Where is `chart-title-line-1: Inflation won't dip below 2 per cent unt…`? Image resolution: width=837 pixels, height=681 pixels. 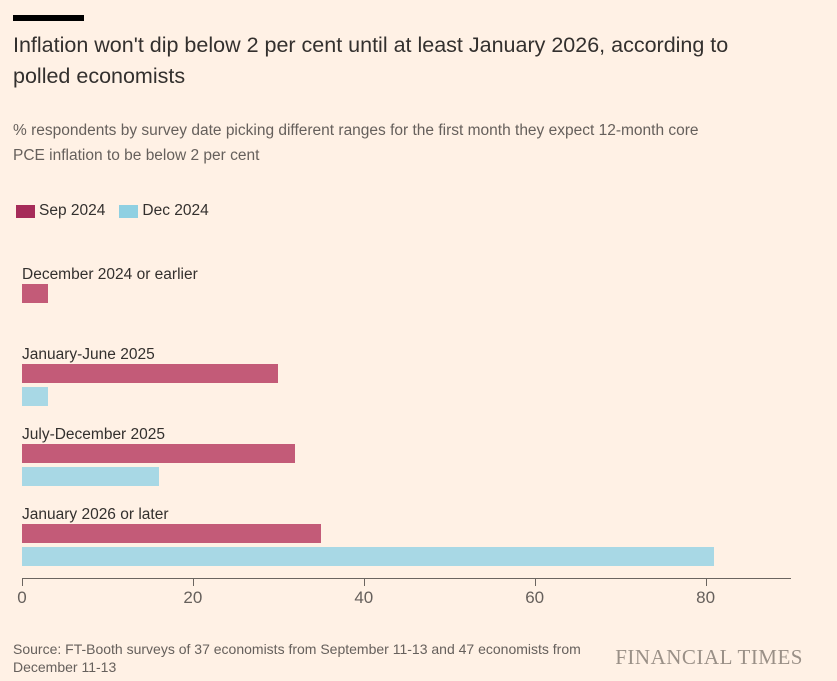
chart-title-line-1: Inflation won't dip below 2 per cent unt… is located at coordinates (371, 45).